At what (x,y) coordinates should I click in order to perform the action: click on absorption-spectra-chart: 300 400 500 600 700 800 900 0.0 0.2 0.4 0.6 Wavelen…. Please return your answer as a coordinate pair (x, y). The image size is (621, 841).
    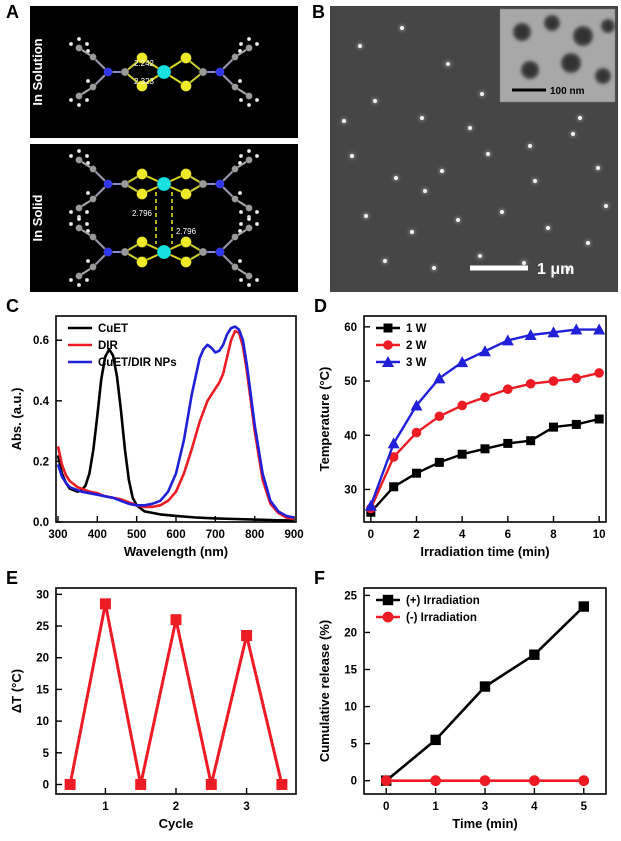
    Looking at the image, I should click on (157, 434).